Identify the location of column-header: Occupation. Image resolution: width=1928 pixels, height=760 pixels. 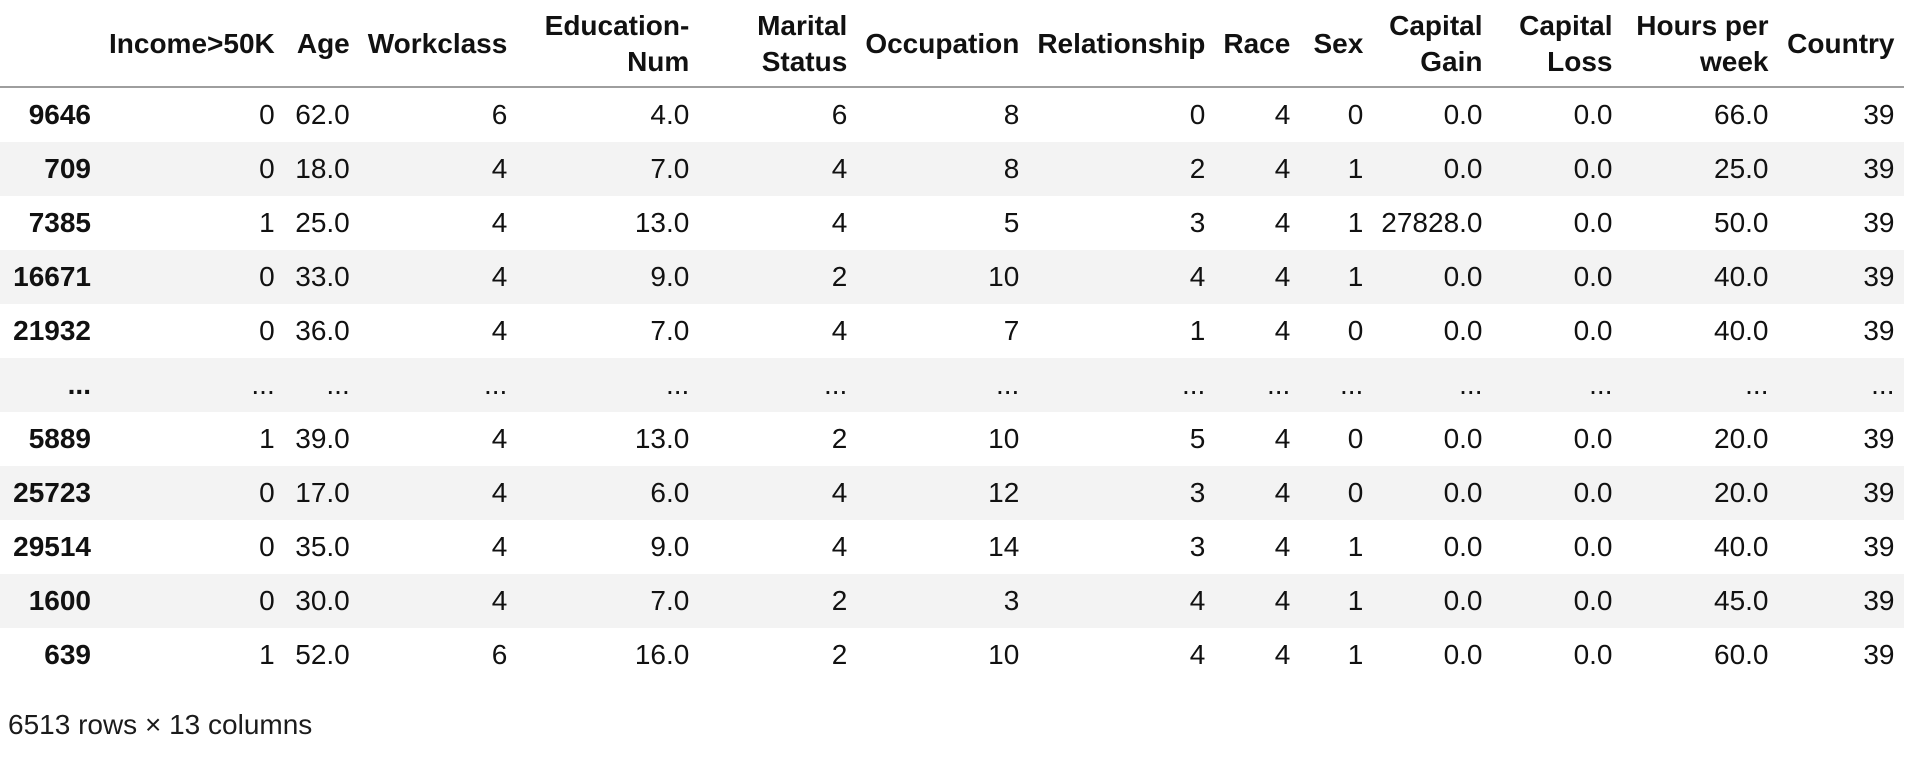
(942, 44).